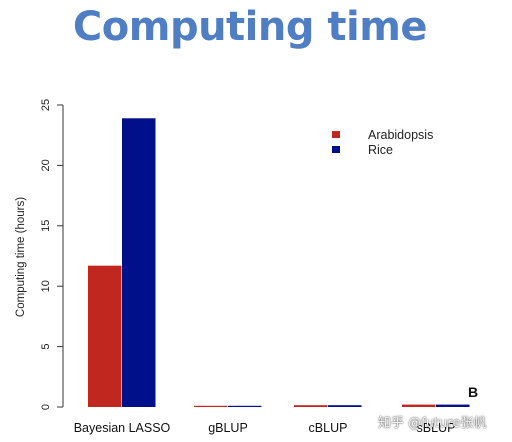 The image size is (512, 442). I want to click on y-tick-label: 20, so click(46, 165).